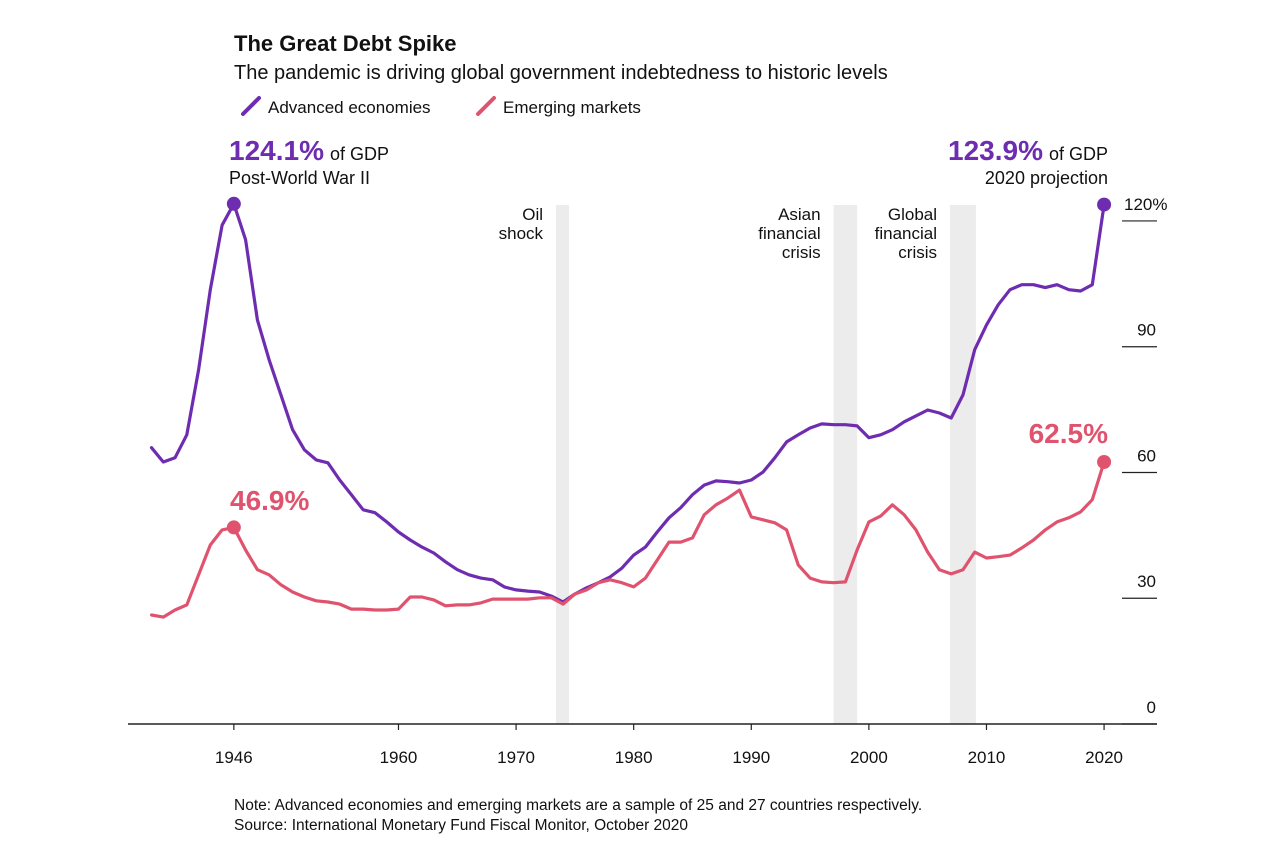 This screenshot has width=1280, height=865. What do you see at coordinates (349, 107) in the screenshot?
I see `legend-label: Advanced economies` at bounding box center [349, 107].